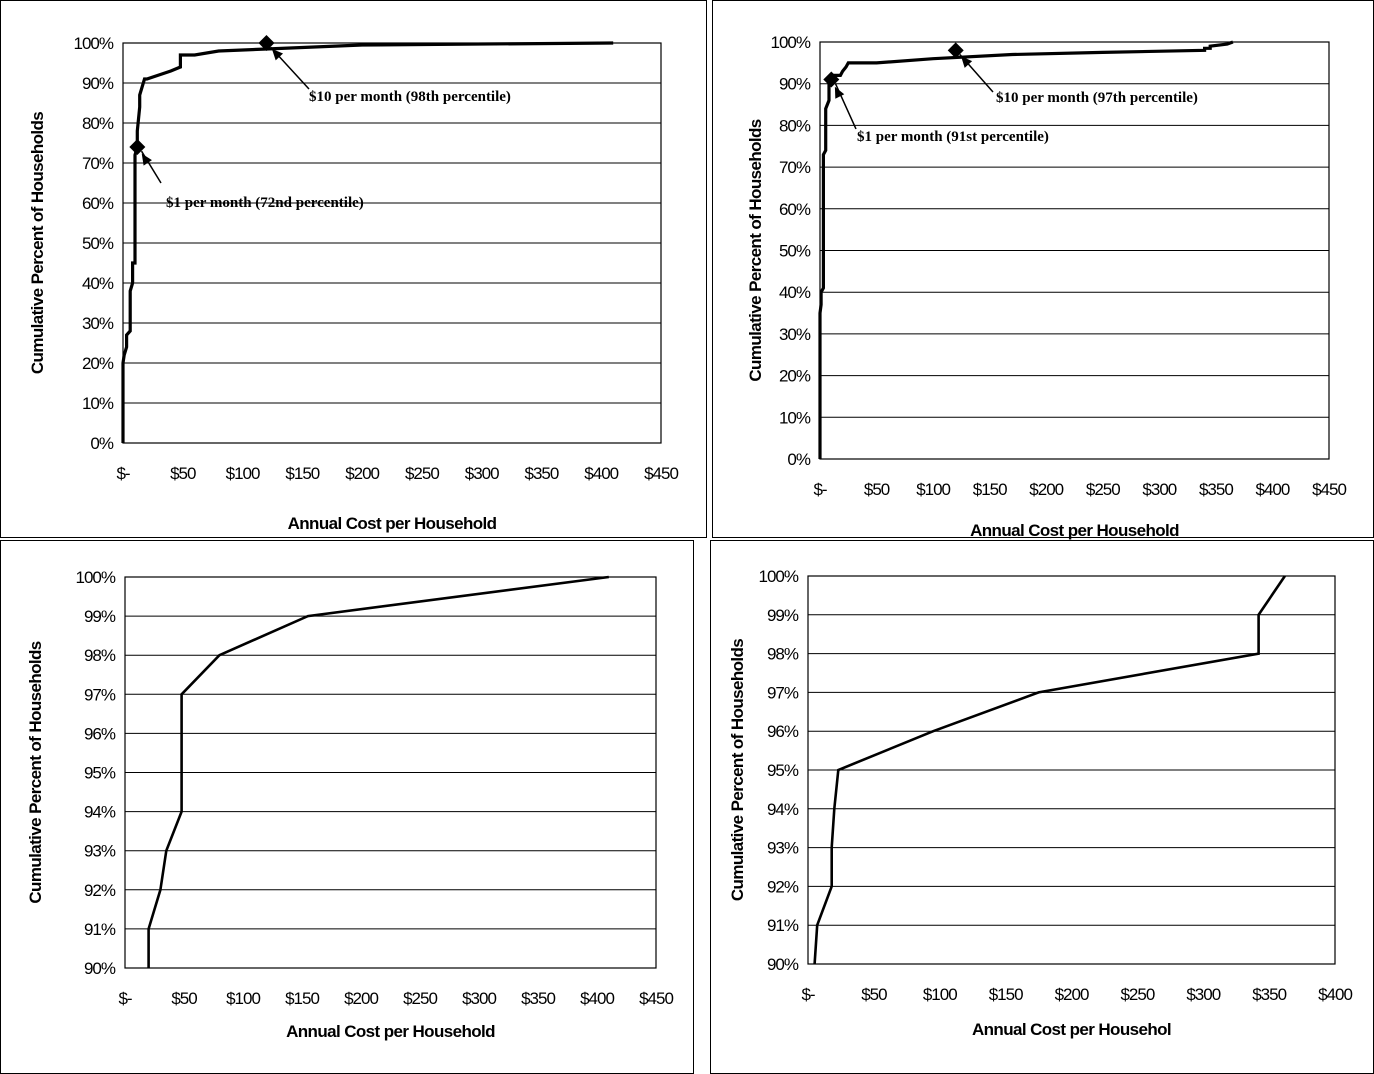  Describe the element at coordinates (953, 137) in the screenshot. I see `annotation-label: $1 per month (91st percentile)` at that location.